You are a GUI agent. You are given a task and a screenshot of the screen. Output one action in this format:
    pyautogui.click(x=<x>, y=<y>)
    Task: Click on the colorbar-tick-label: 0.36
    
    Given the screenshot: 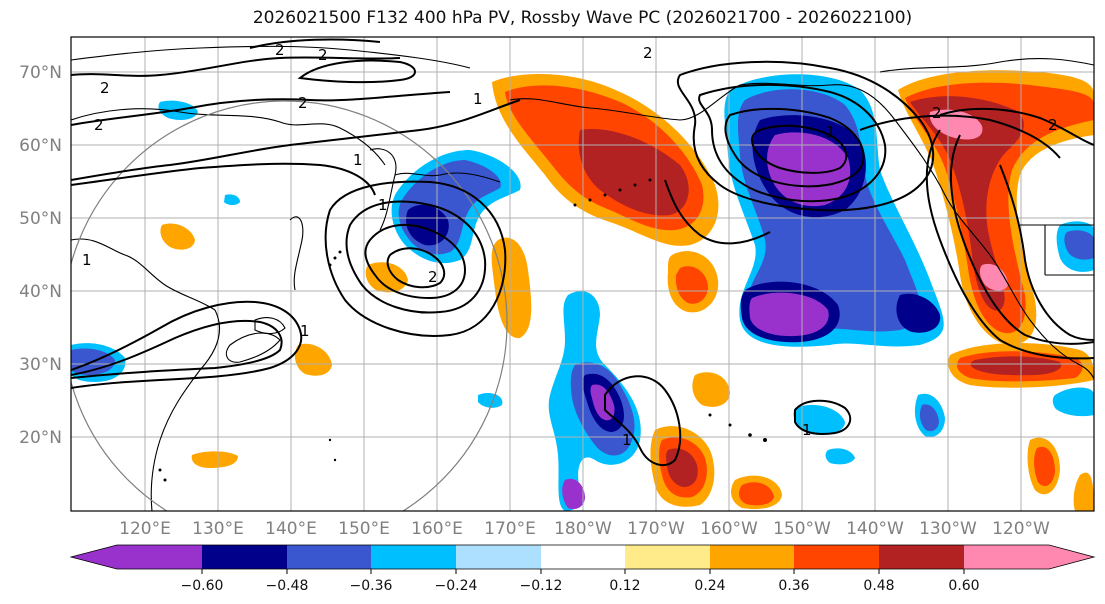 What is the action you would take?
    pyautogui.click(x=793, y=586)
    